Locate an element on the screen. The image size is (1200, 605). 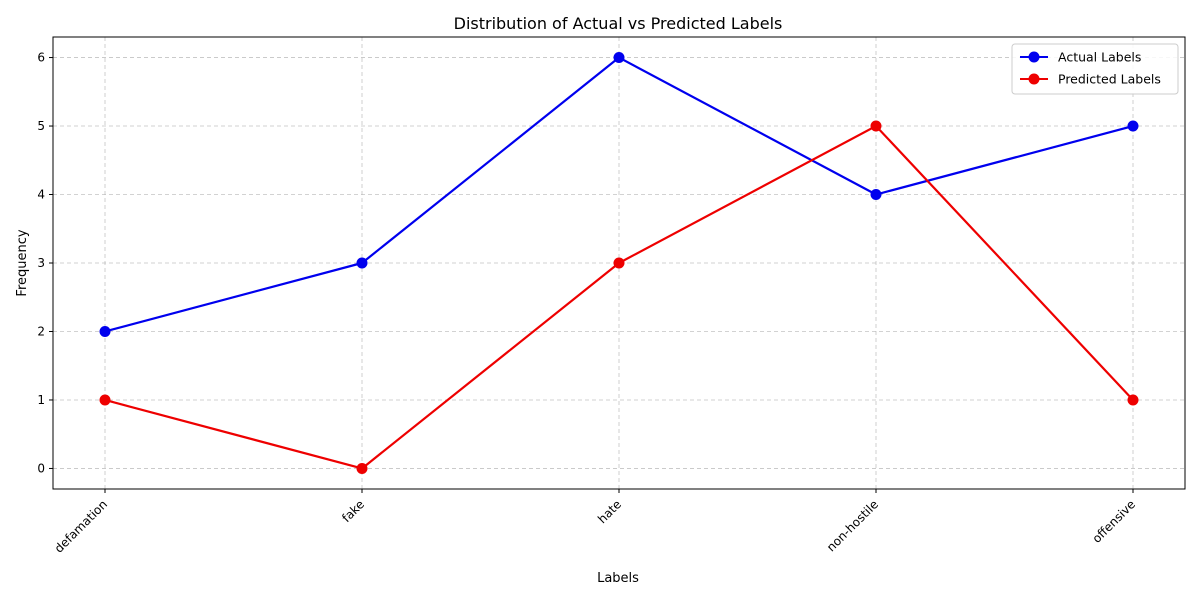
legend-box is located at coordinates (1095, 69).